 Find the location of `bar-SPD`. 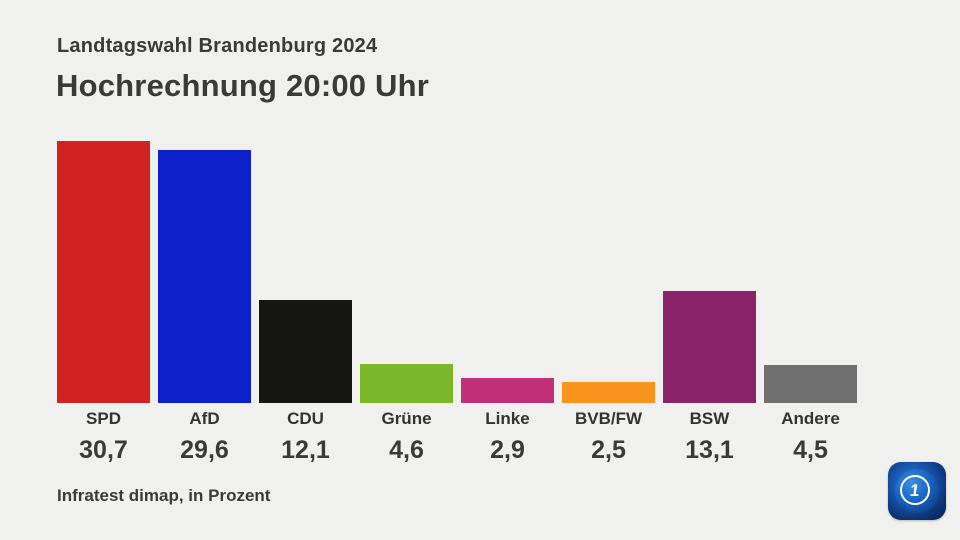

bar-SPD is located at coordinates (103, 271).